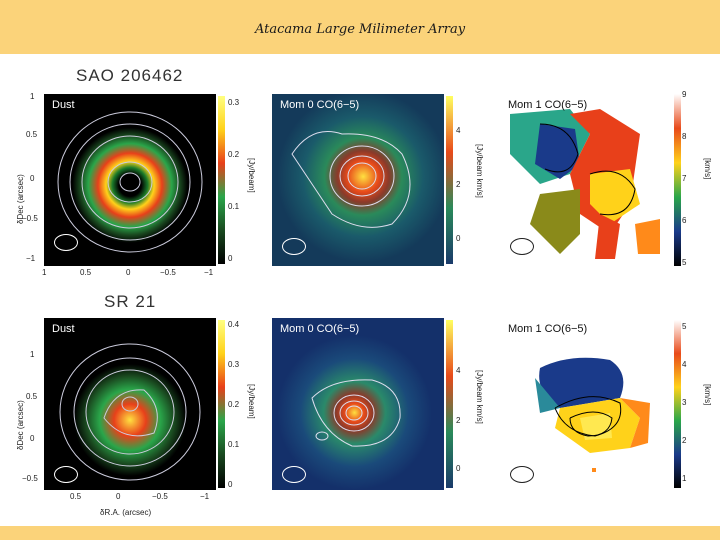  I want to click on dust-map-sao206462: Dust, so click(130, 180).